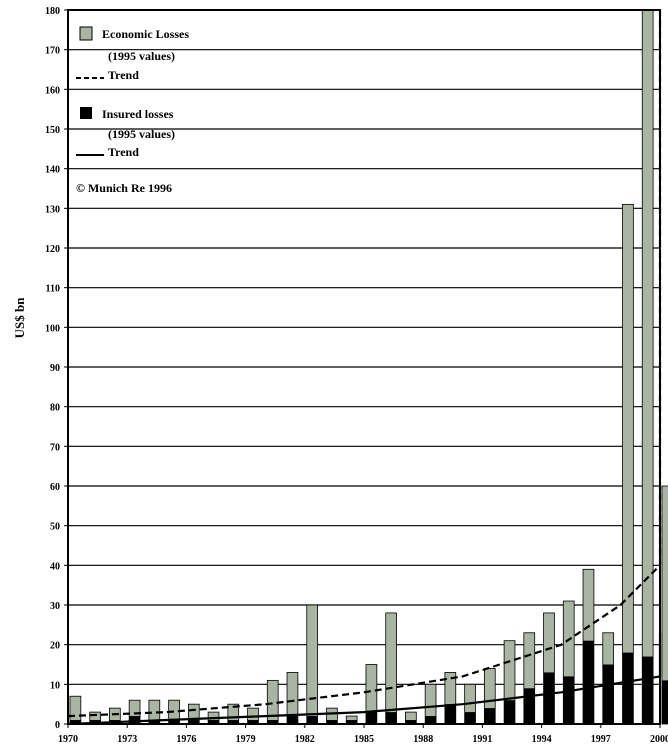 This screenshot has height=755, width=668. Describe the element at coordinates (52, 328) in the screenshot. I see `y-tick-label: 100` at that location.